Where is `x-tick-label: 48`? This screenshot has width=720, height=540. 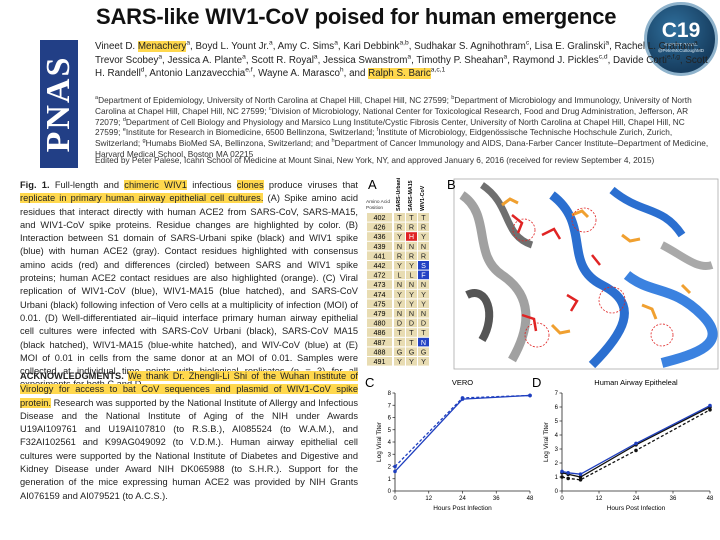
x-tick-label: 48 is located at coordinates (710, 499).